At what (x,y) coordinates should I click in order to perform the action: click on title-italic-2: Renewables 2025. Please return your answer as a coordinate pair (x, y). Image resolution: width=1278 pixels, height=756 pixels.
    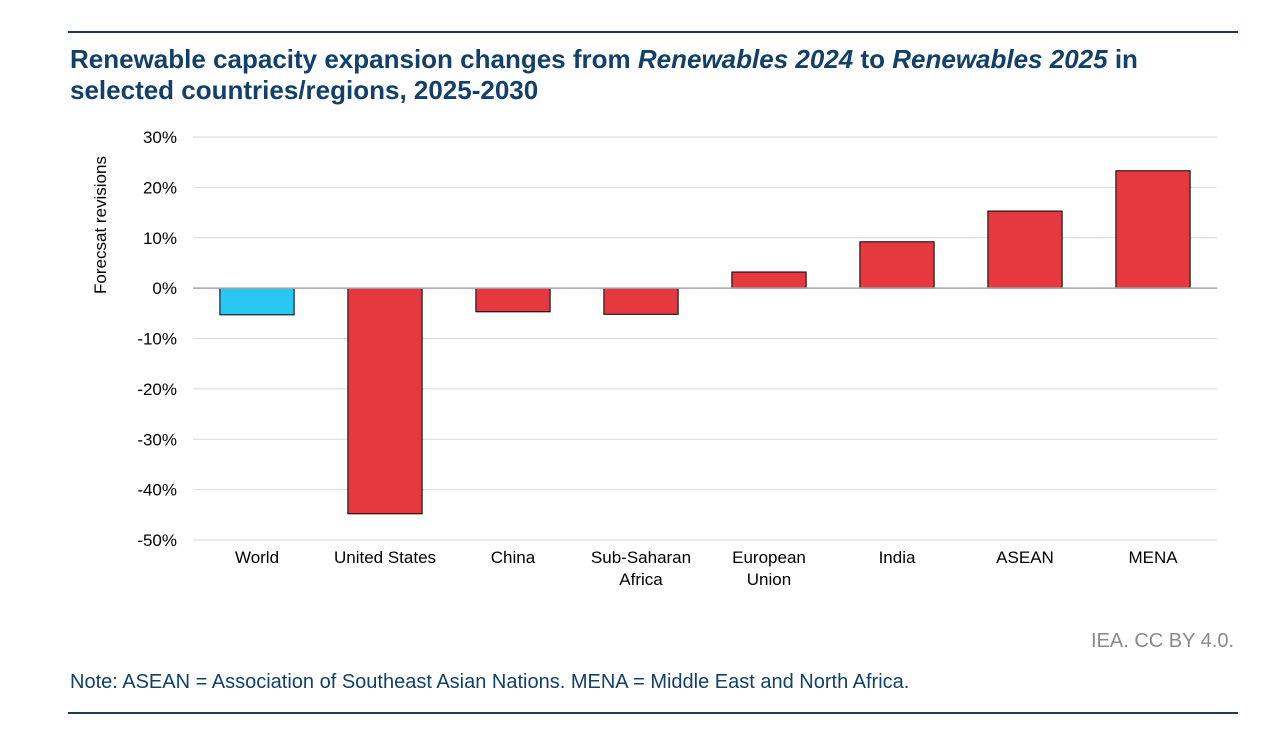
    Looking at the image, I should click on (1000, 59).